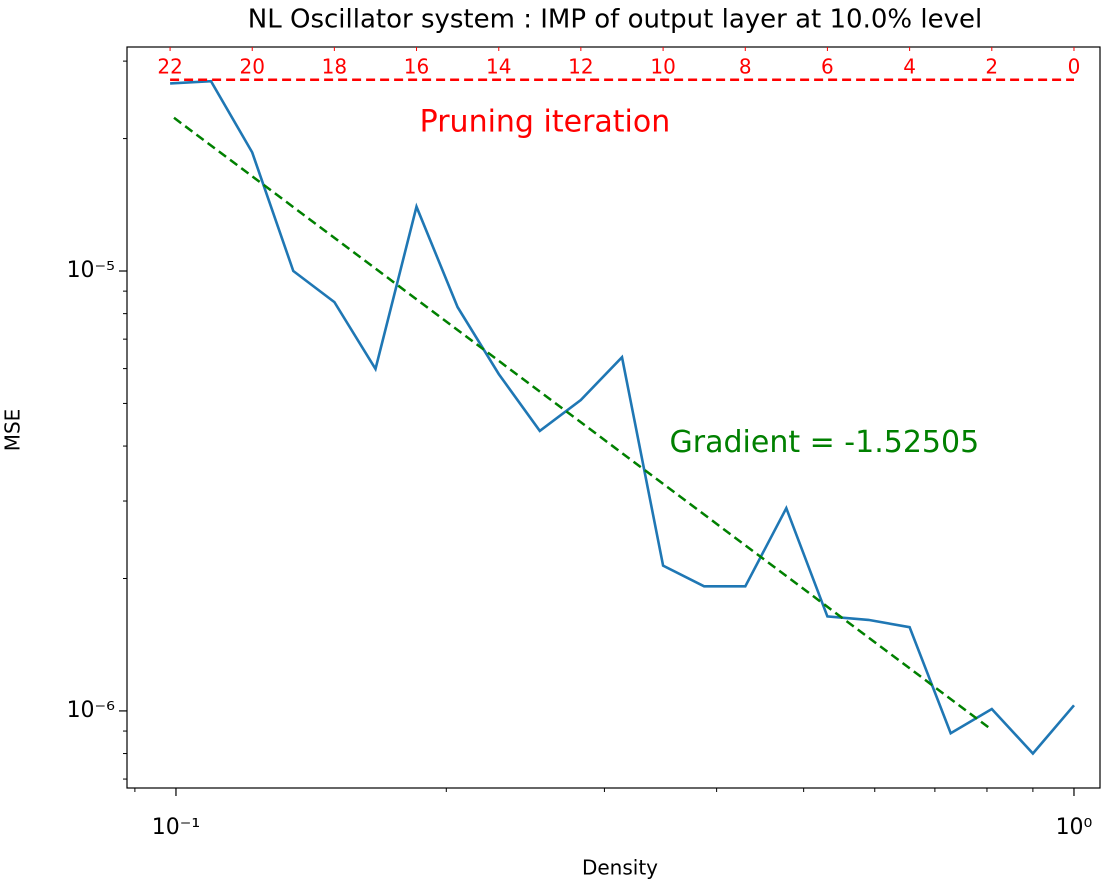 This screenshot has height=884, width=1114. What do you see at coordinates (91, 270) in the screenshot?
I see `y-tick-label: 10⁻⁵` at bounding box center [91, 270].